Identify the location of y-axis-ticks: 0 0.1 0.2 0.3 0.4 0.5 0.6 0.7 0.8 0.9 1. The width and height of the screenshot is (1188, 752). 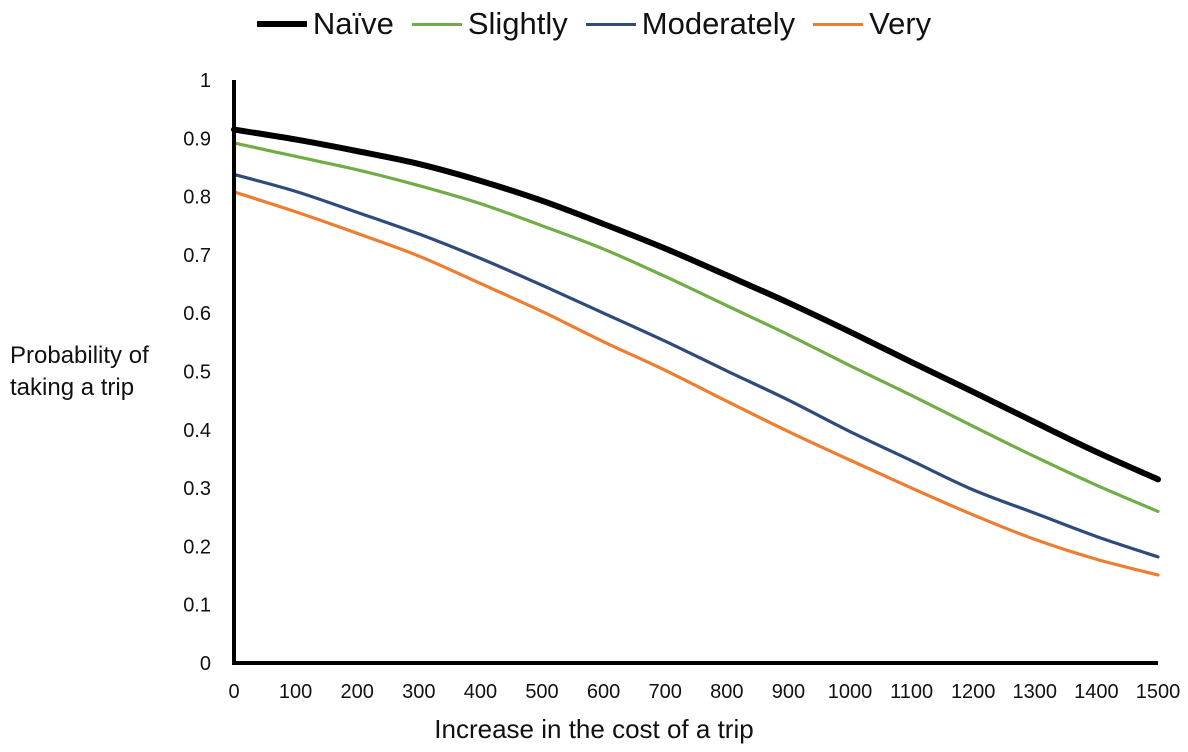
(197, 372).